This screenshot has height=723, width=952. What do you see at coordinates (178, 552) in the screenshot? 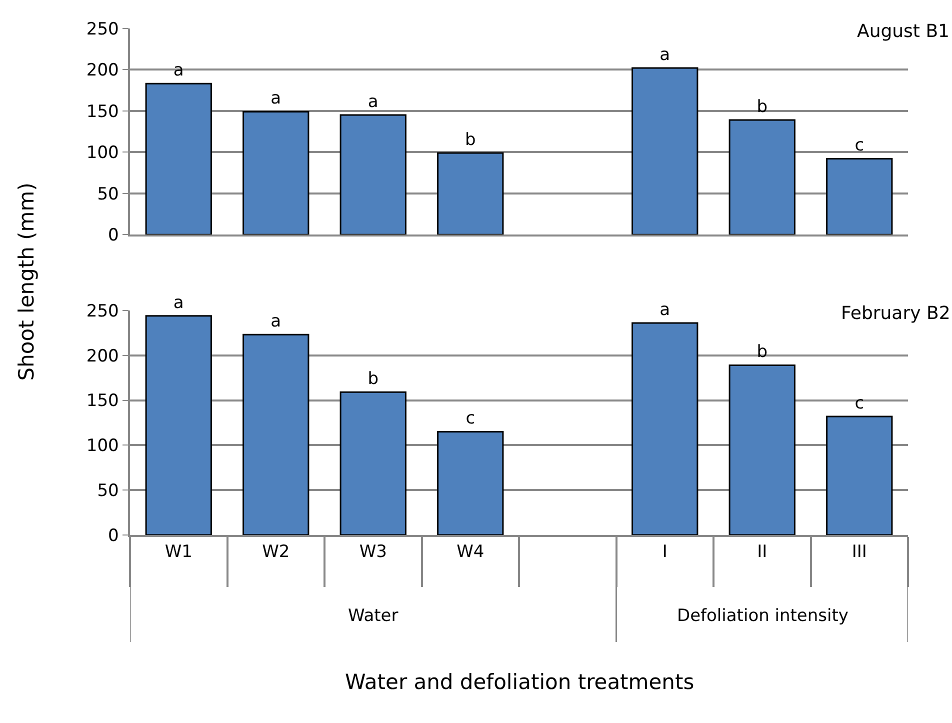
I see `x-tick-label: W1` at bounding box center [178, 552].